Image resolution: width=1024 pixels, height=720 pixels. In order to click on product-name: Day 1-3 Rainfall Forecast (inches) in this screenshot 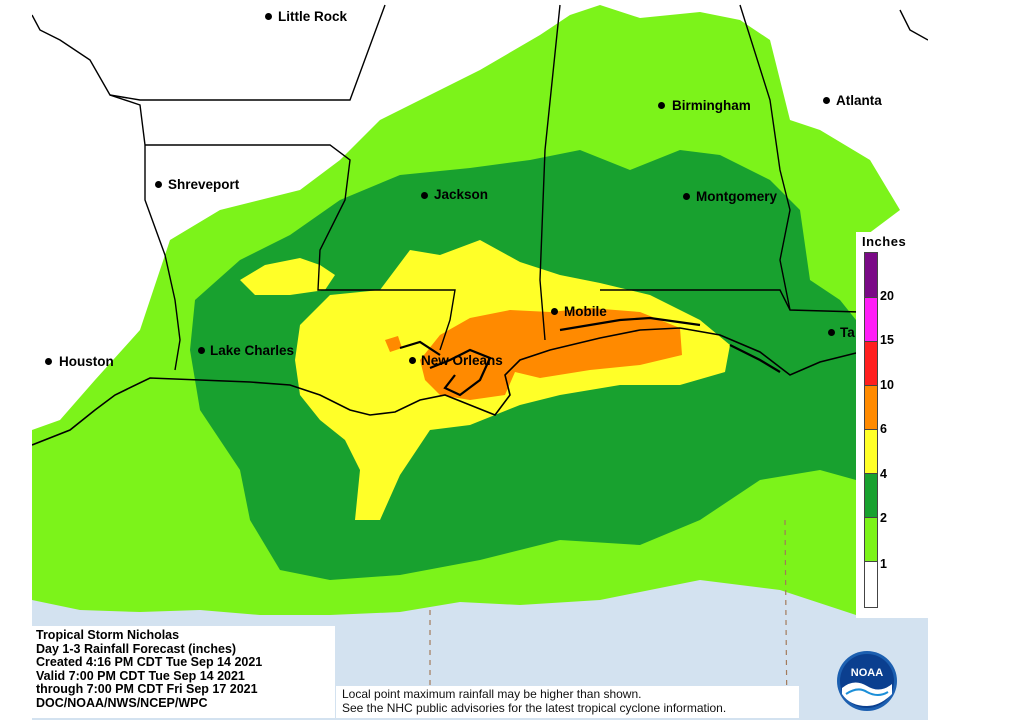, I will do `click(136, 648)`.